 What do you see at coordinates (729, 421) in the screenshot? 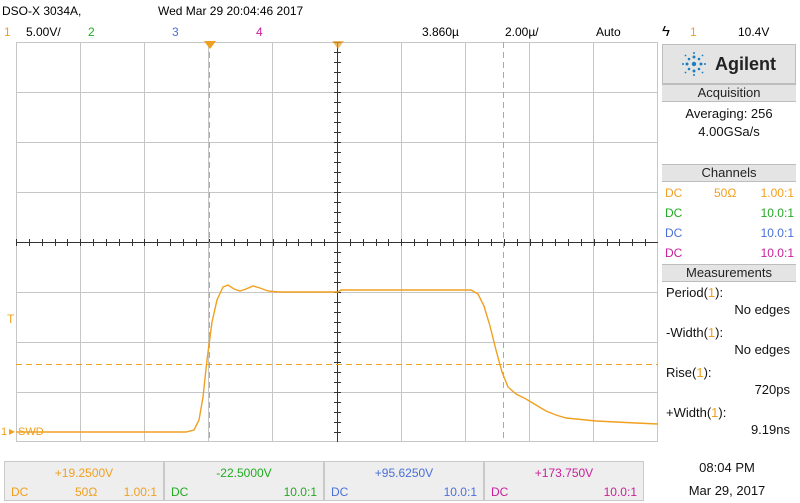
I see `measurement-positive-width: +Width(1): 9.19ns` at bounding box center [729, 421].